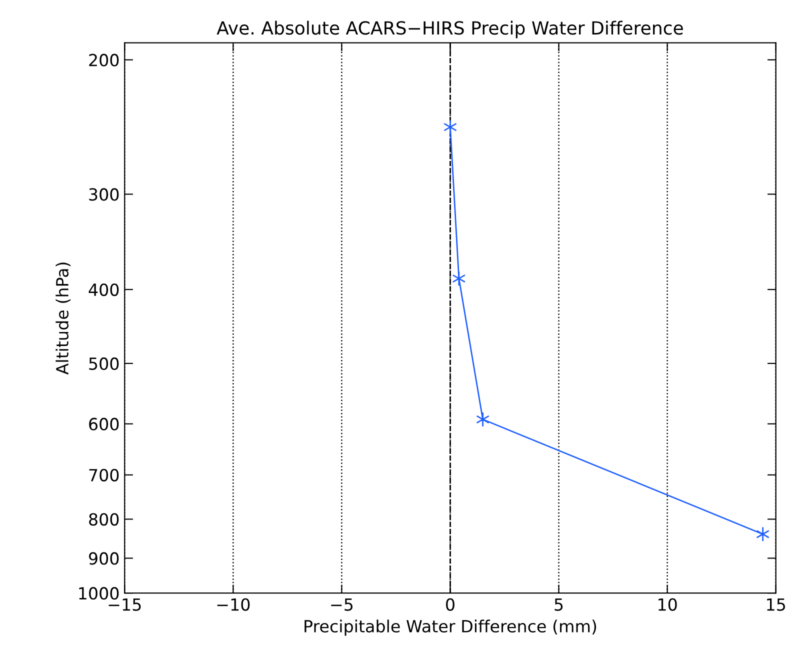  I want to click on x-tick-label: −10, so click(233, 604).